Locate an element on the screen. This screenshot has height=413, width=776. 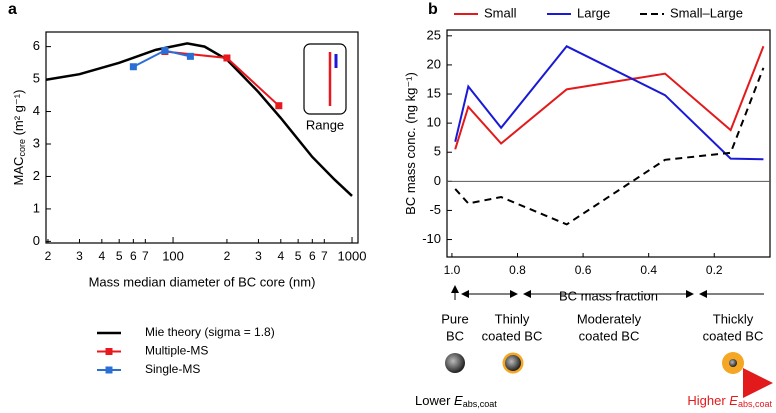
x-axis-label: BC mass fraction is located at coordinates (608, 295).